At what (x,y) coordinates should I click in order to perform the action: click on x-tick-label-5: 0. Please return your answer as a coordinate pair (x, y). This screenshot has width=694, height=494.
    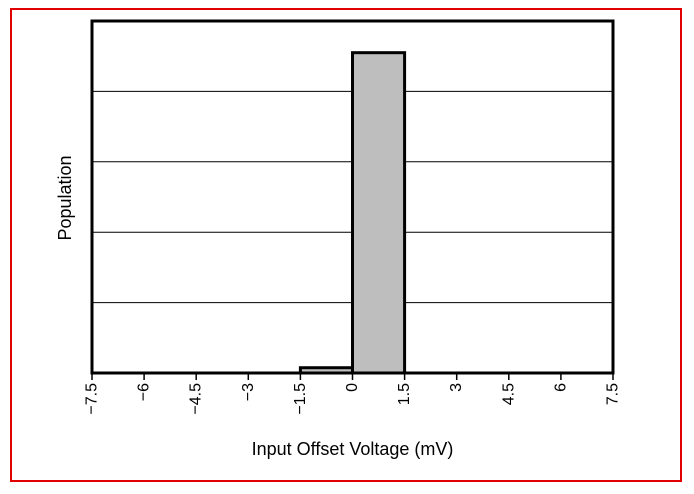
    Looking at the image, I should click on (352, 387).